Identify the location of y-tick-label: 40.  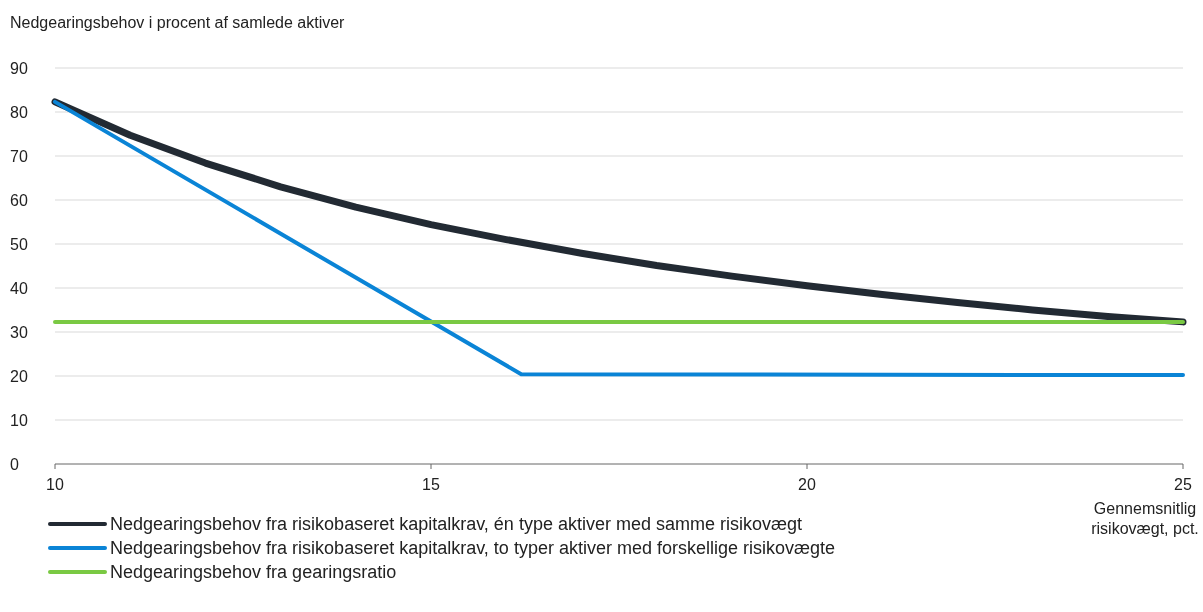
(19, 288).